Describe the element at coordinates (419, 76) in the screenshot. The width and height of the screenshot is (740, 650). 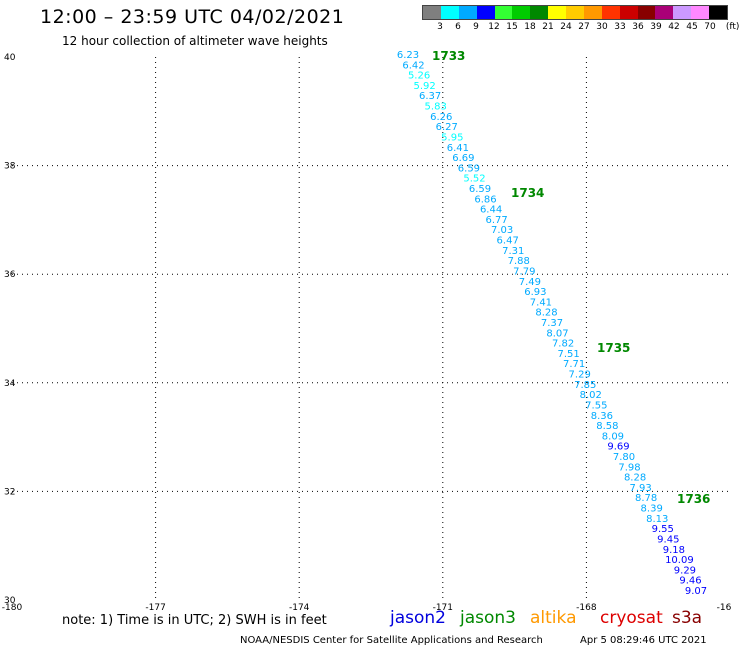
I see `wave-height-value: 5.26` at that location.